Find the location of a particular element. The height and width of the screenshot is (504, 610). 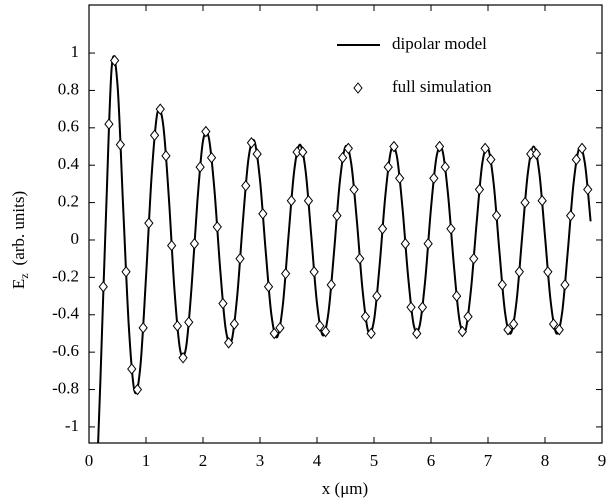

x-tick-label: 2 is located at coordinates (203, 460).